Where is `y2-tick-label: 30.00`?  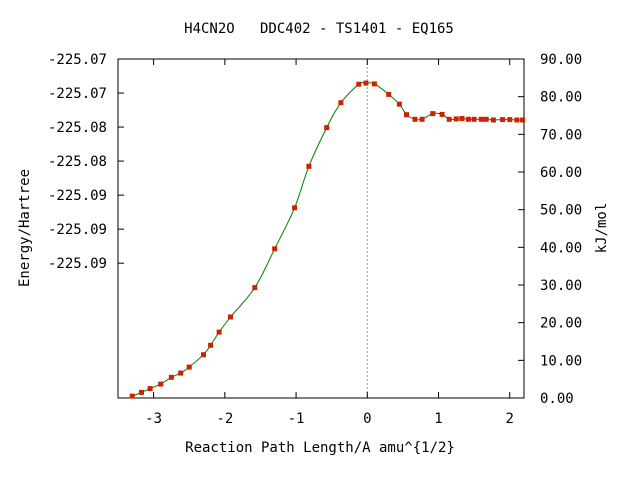
y2-tick-label: 30.00 is located at coordinates (561, 286).